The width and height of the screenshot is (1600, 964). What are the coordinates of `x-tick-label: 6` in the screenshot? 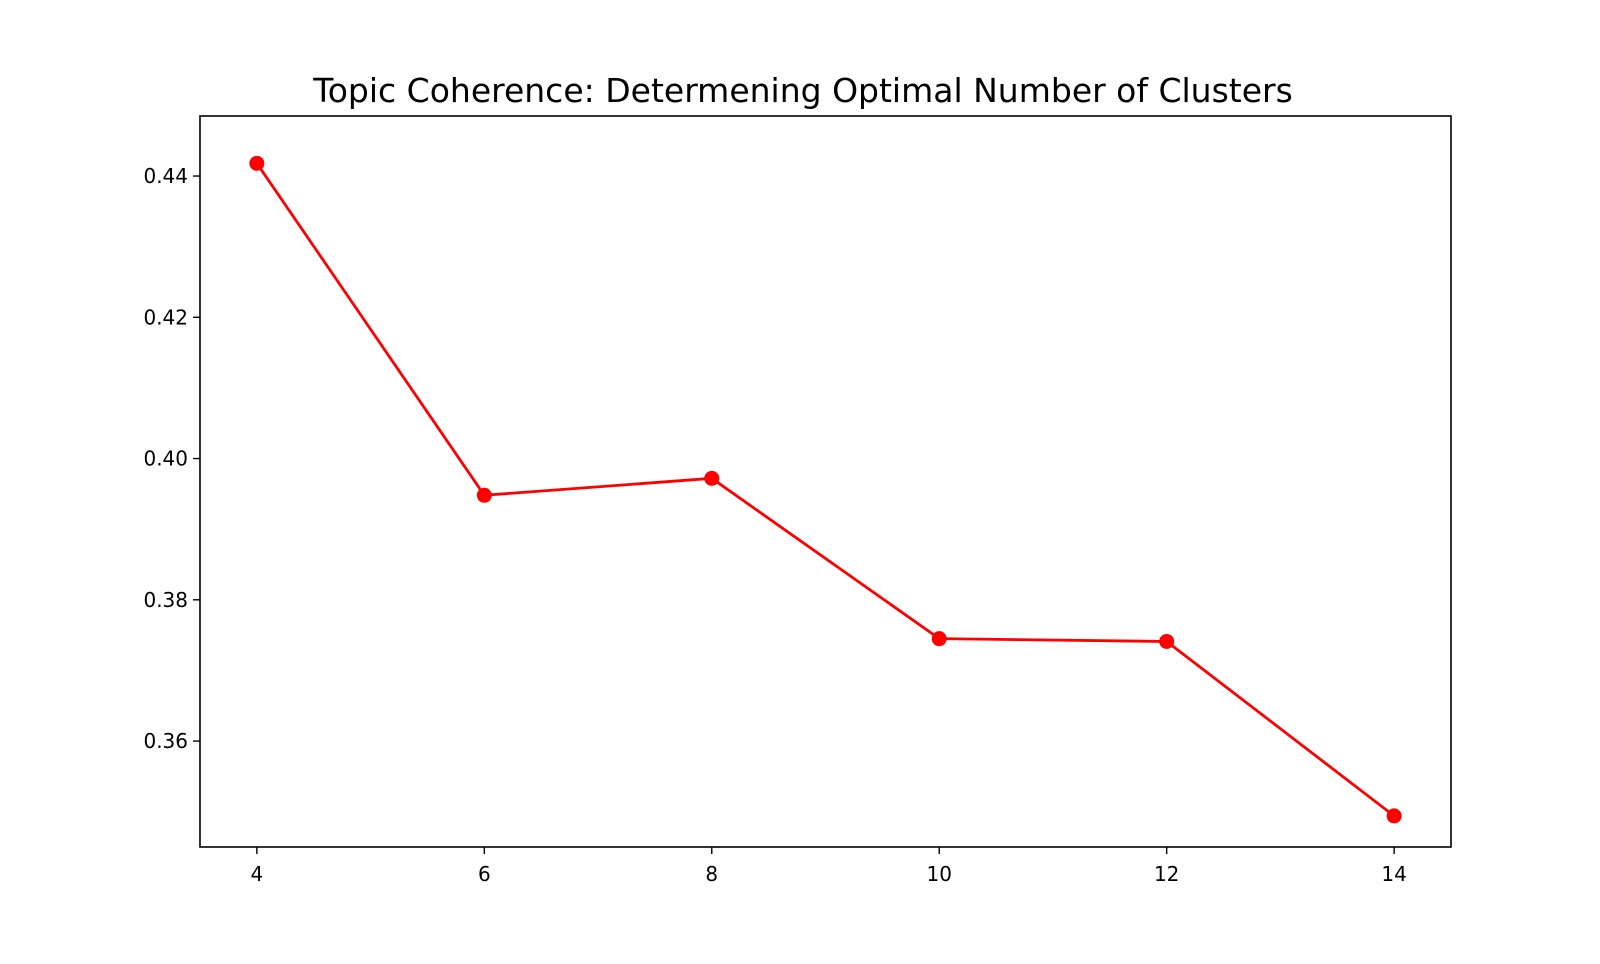 It's located at (484, 874).